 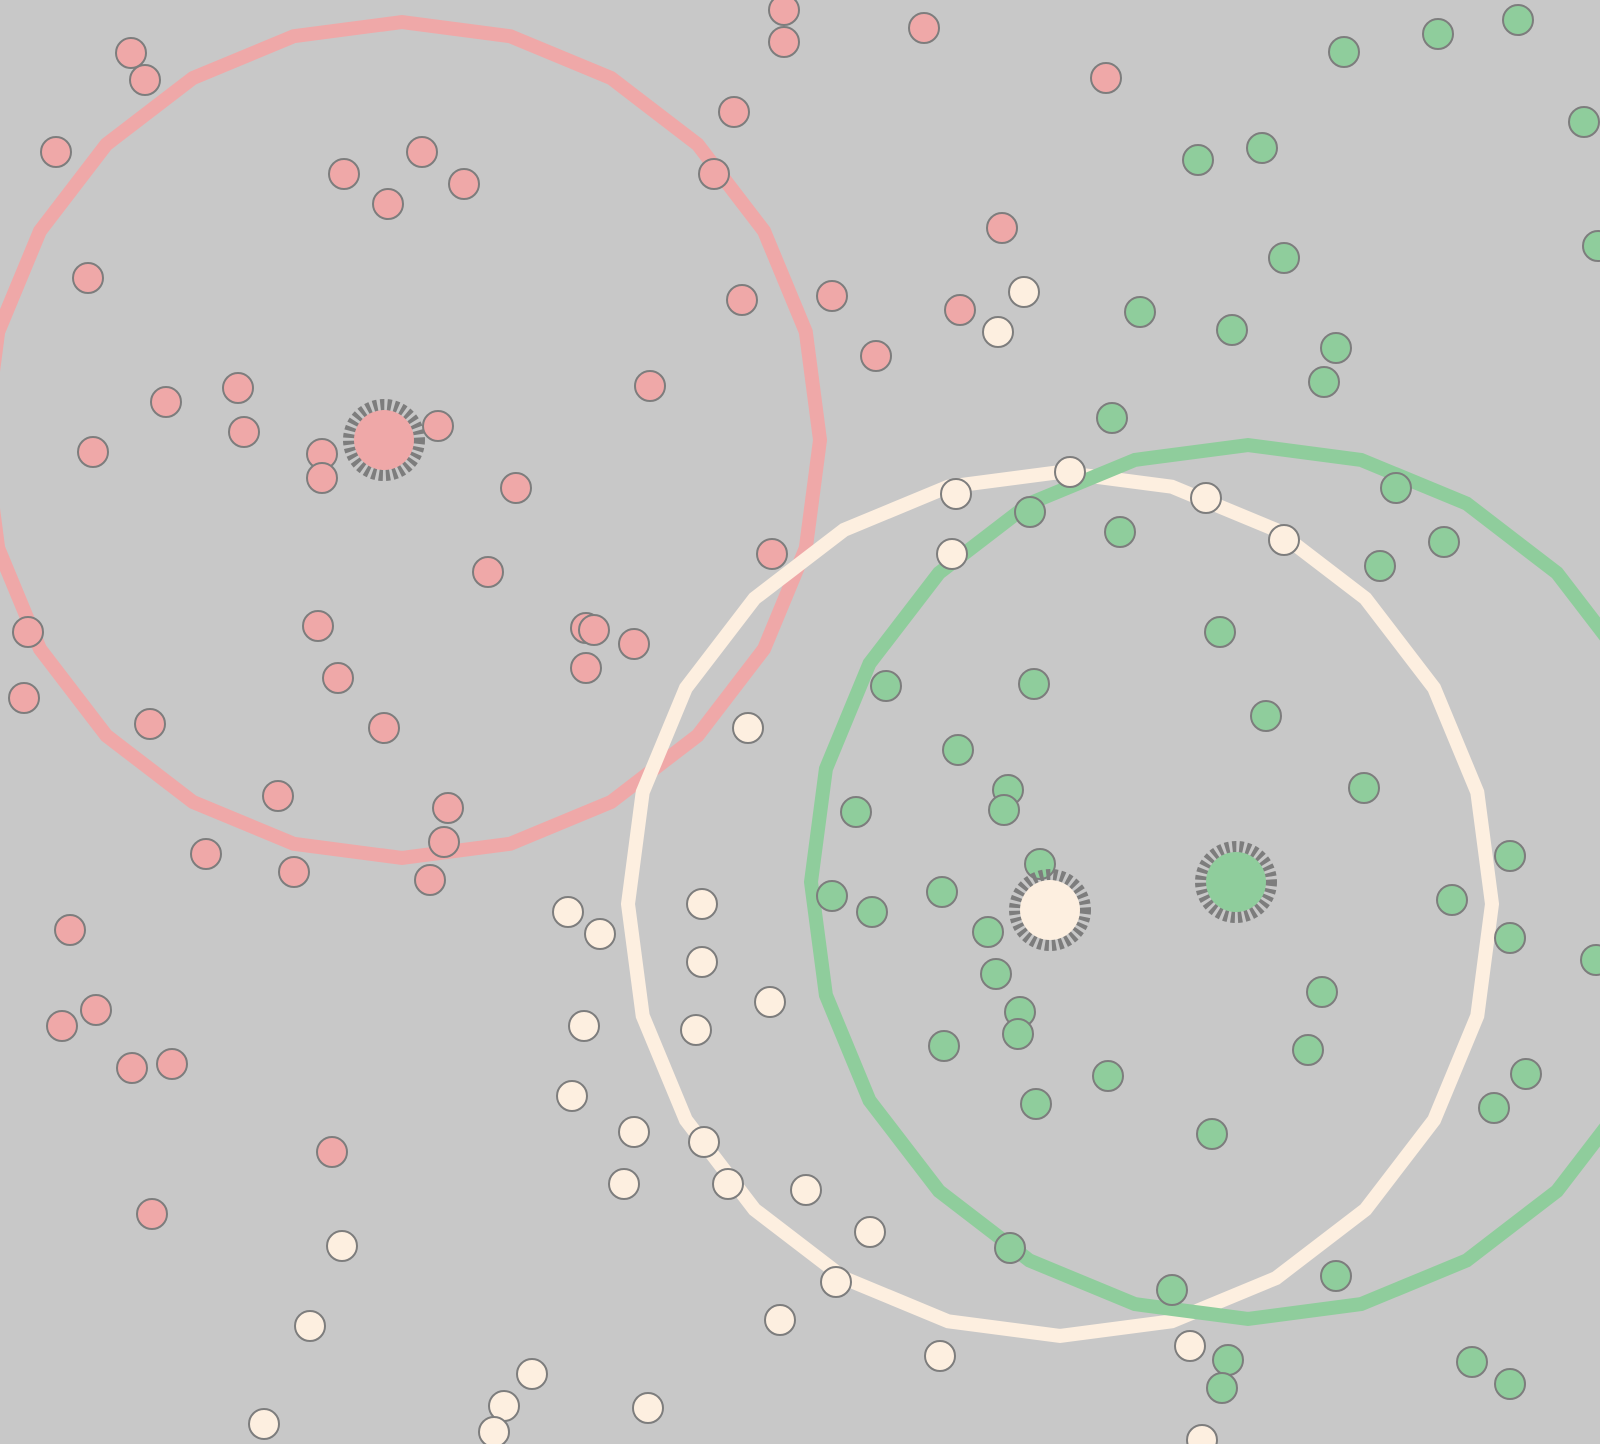 I want to click on cream-center-halo, so click(x=1050, y=910).